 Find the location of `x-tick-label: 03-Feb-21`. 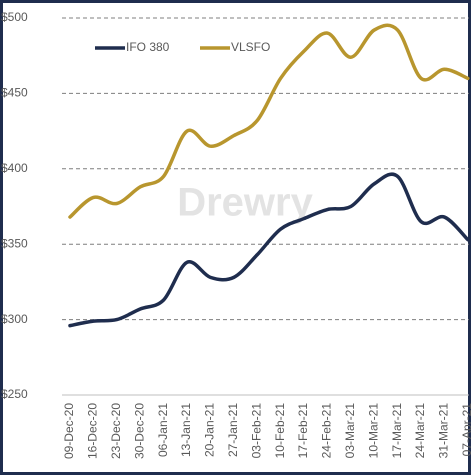

x-tick-label: 03-Feb-21 is located at coordinates (256, 431).